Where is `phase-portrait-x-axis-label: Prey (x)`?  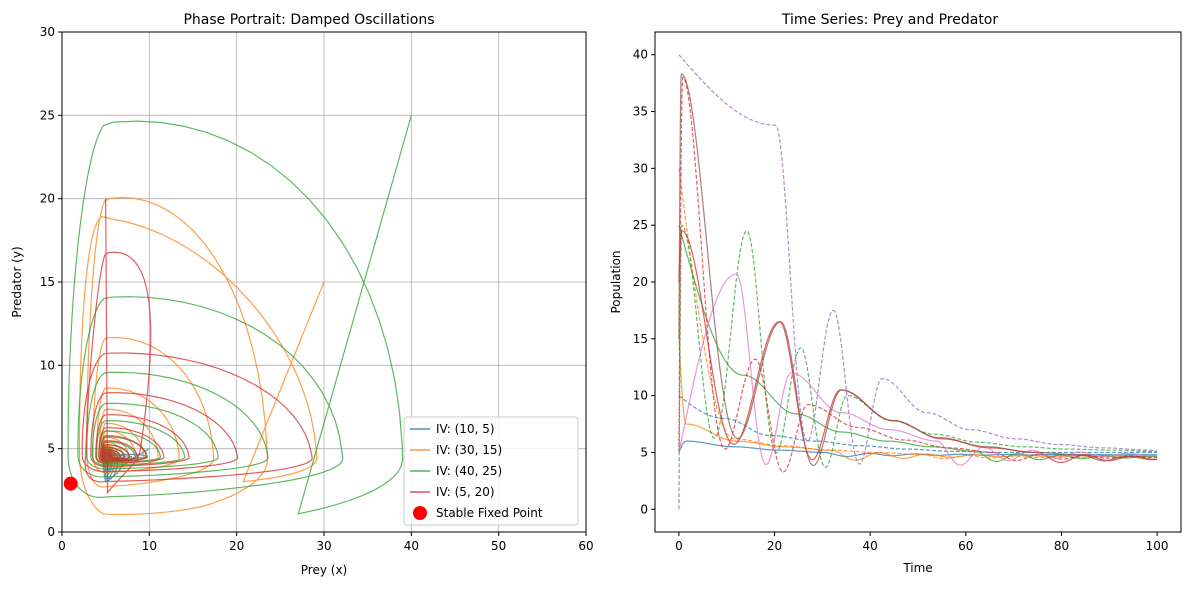 phase-portrait-x-axis-label: Prey (x) is located at coordinates (324, 570).